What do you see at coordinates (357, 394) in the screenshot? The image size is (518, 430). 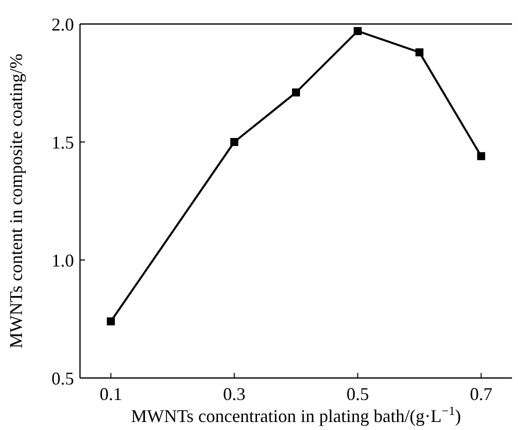 I see `x-tick-label: 0.5` at bounding box center [357, 394].